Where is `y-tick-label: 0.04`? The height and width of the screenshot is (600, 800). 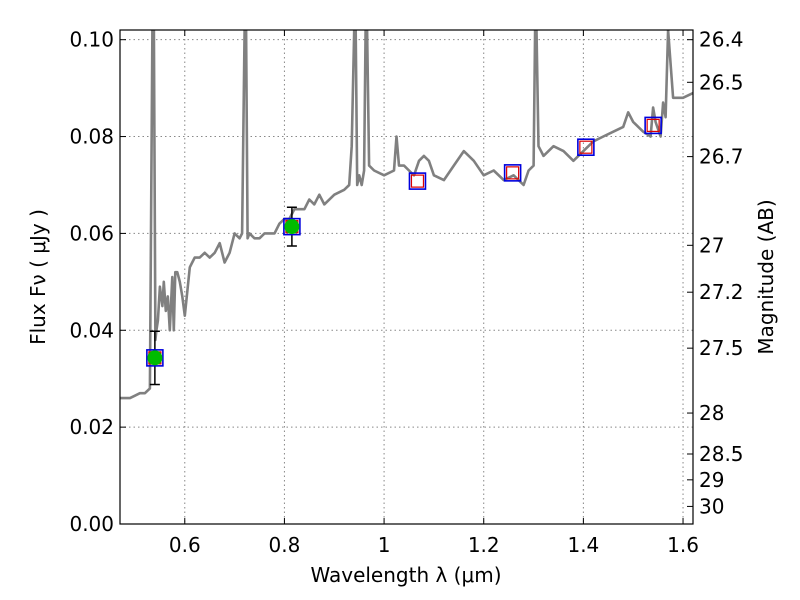 y-tick-label: 0.04 is located at coordinates (91, 330).